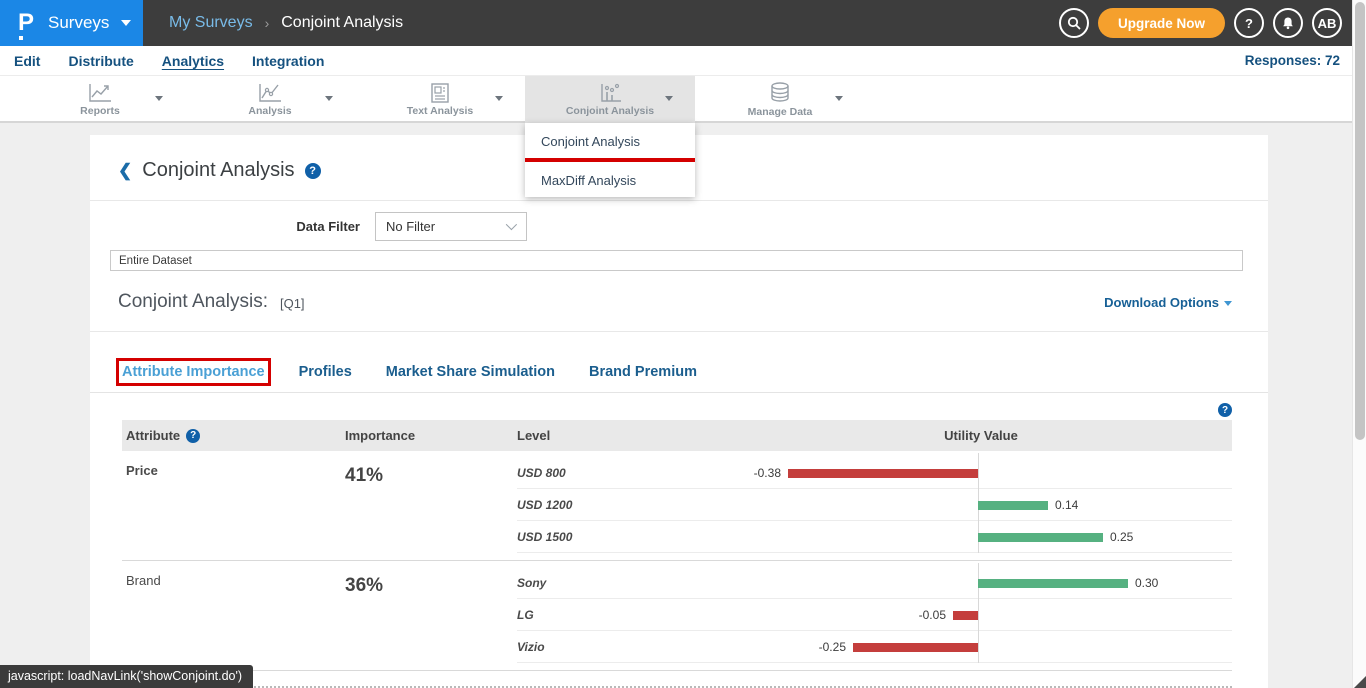  What do you see at coordinates (211, 22) in the screenshot?
I see `breadcrumb-my-surveys: My Surveys` at bounding box center [211, 22].